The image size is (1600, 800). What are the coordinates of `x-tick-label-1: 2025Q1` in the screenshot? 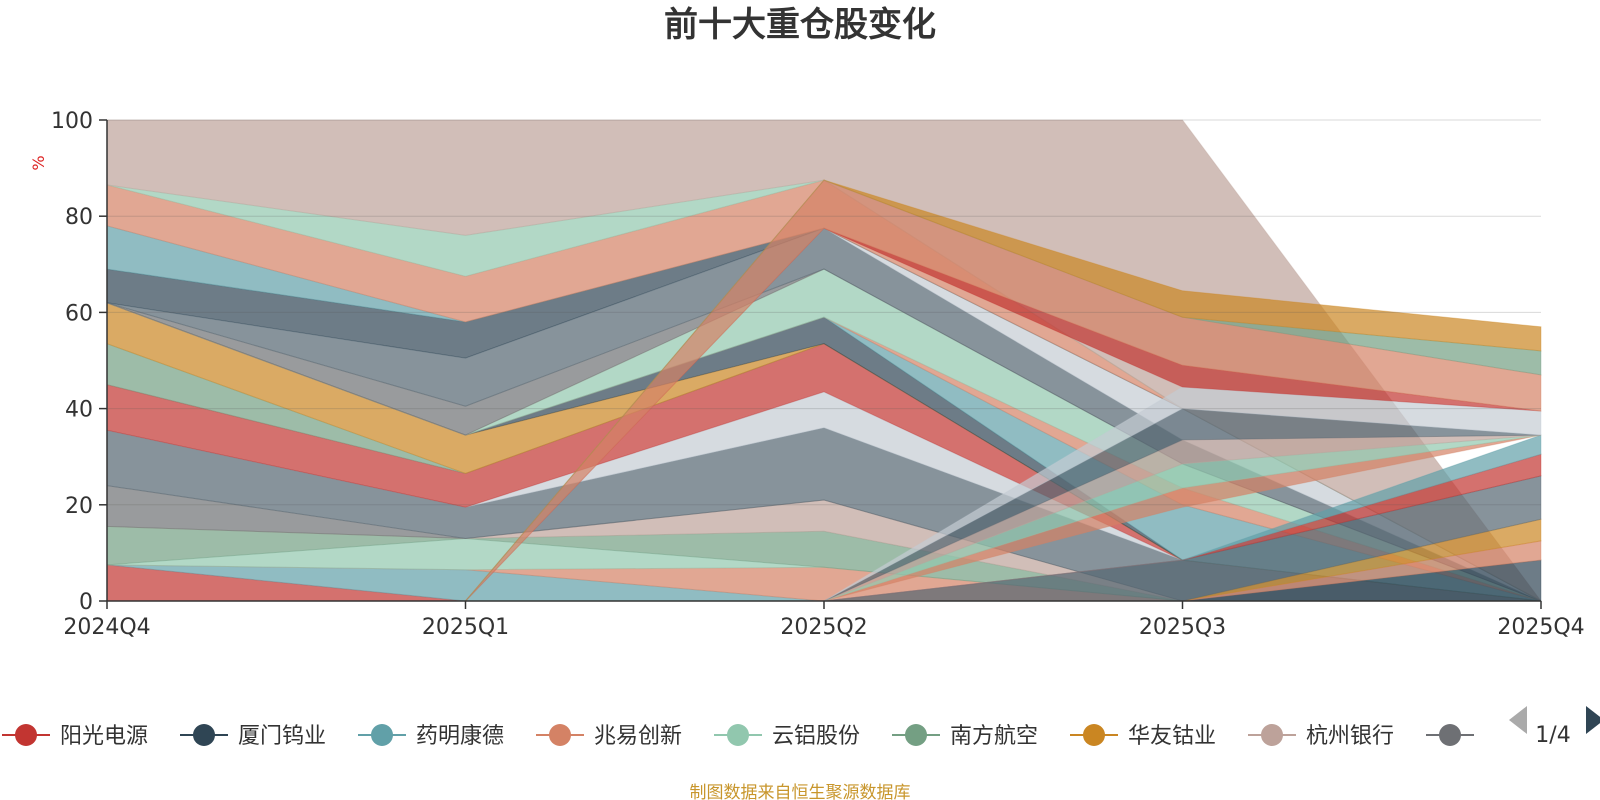 It's located at (465, 627).